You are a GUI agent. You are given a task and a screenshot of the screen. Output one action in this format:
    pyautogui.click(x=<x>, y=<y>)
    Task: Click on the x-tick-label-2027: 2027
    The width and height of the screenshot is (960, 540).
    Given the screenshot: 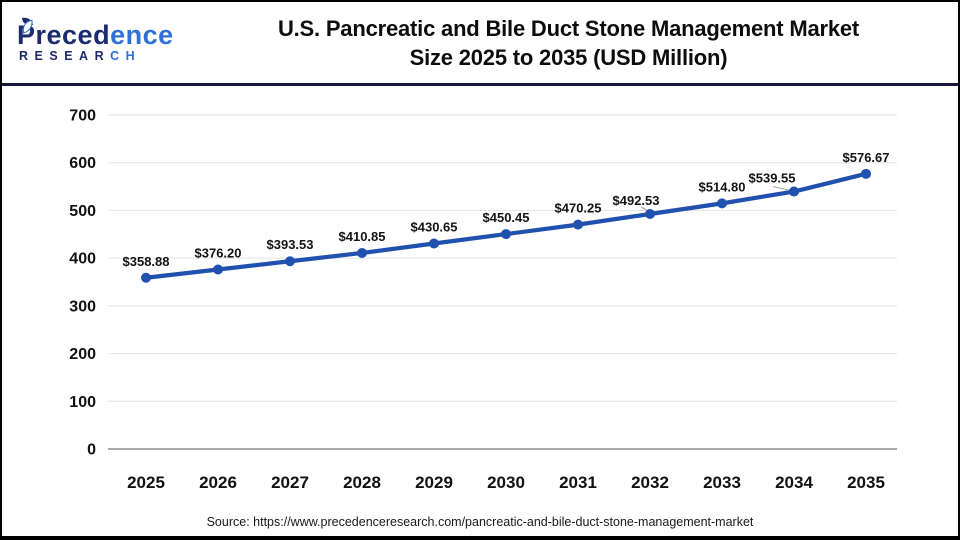 What is the action you would take?
    pyautogui.click(x=290, y=482)
    